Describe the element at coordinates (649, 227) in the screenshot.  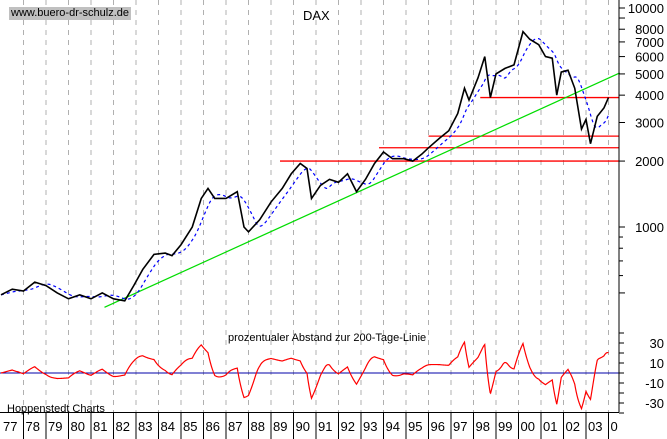
I see `y-tick-label: 1000` at that location.